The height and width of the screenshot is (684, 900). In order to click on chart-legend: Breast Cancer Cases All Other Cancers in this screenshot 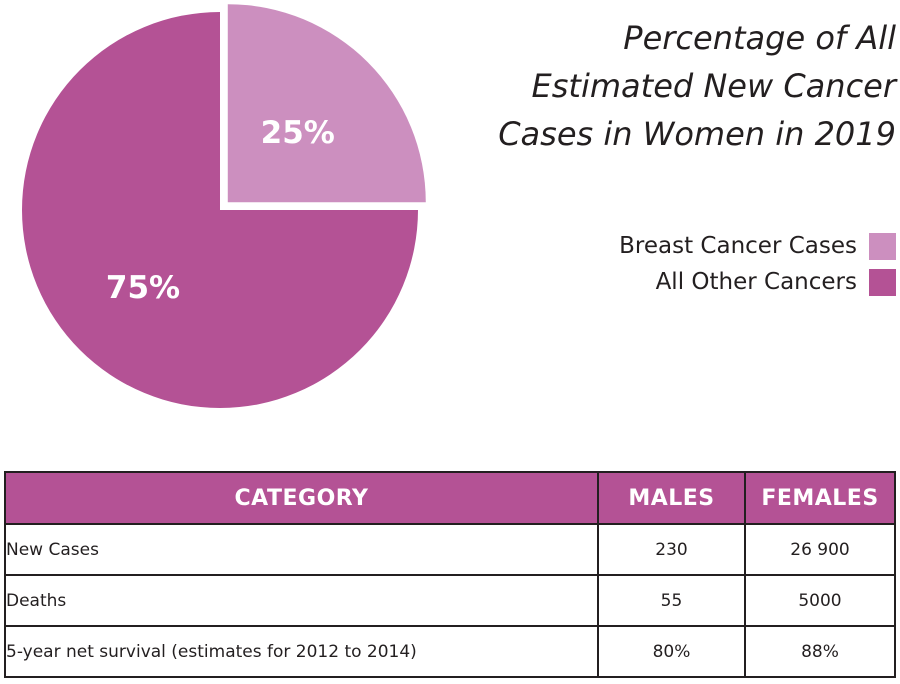, I will do `click(757, 264)`.